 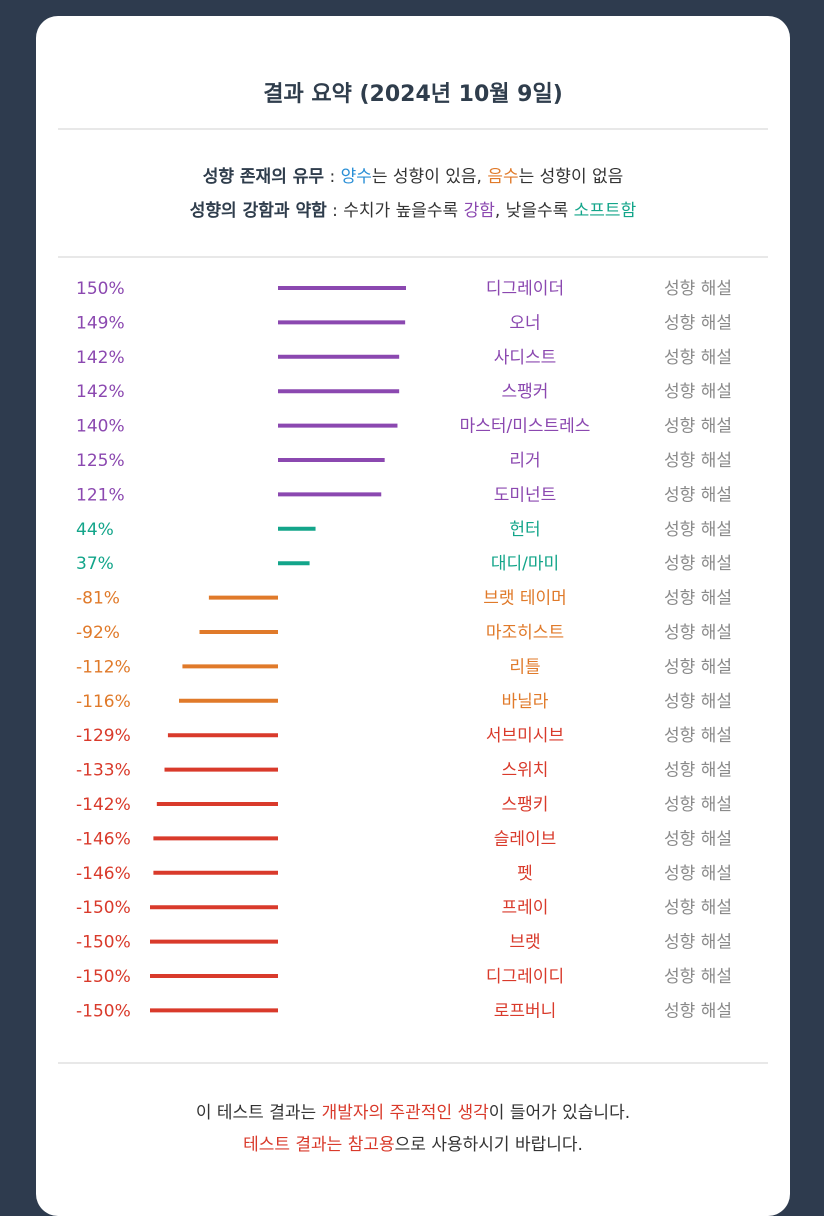 I want to click on legend-strength-text-1: 수치가 높을수록, so click(x=403, y=211).